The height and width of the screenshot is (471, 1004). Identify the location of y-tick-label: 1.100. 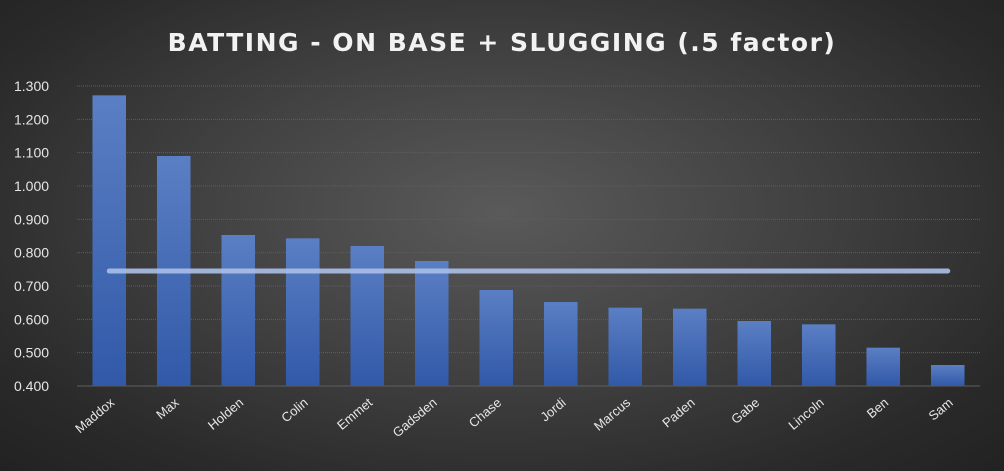
(31, 153).